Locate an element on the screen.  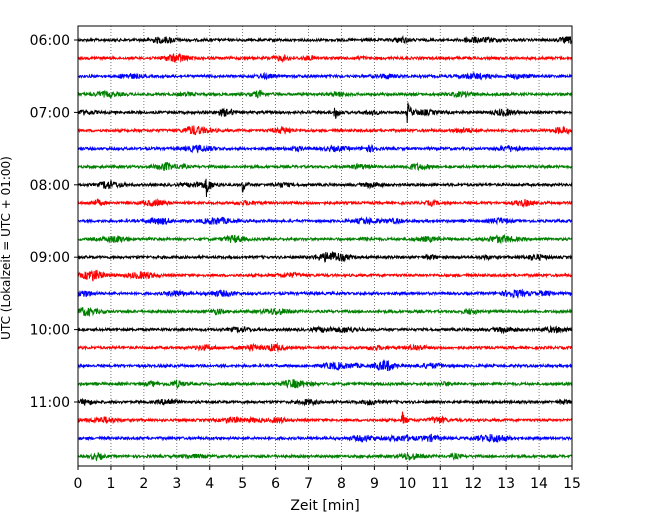
x-tick-label: 8 is located at coordinates (341, 484).